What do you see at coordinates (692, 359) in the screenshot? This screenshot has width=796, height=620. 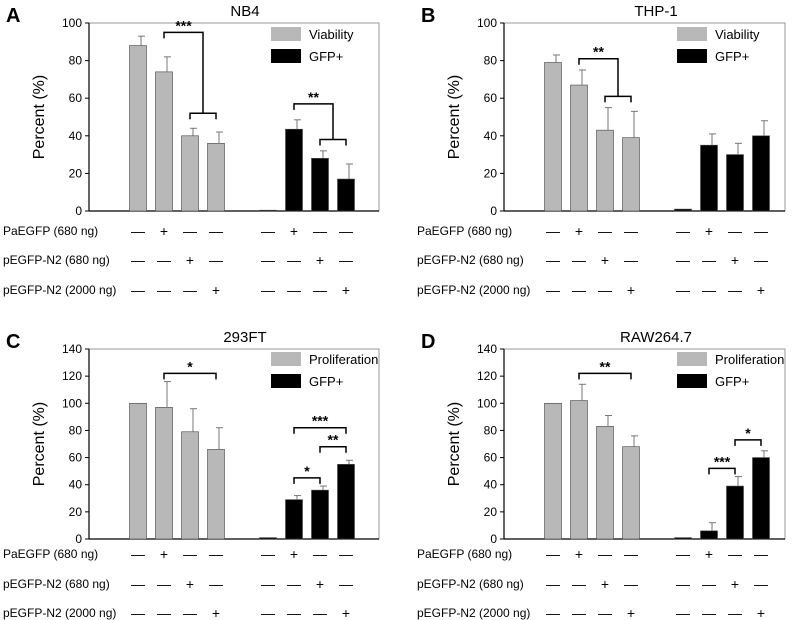 I see `legend-swatch-viability` at bounding box center [692, 359].